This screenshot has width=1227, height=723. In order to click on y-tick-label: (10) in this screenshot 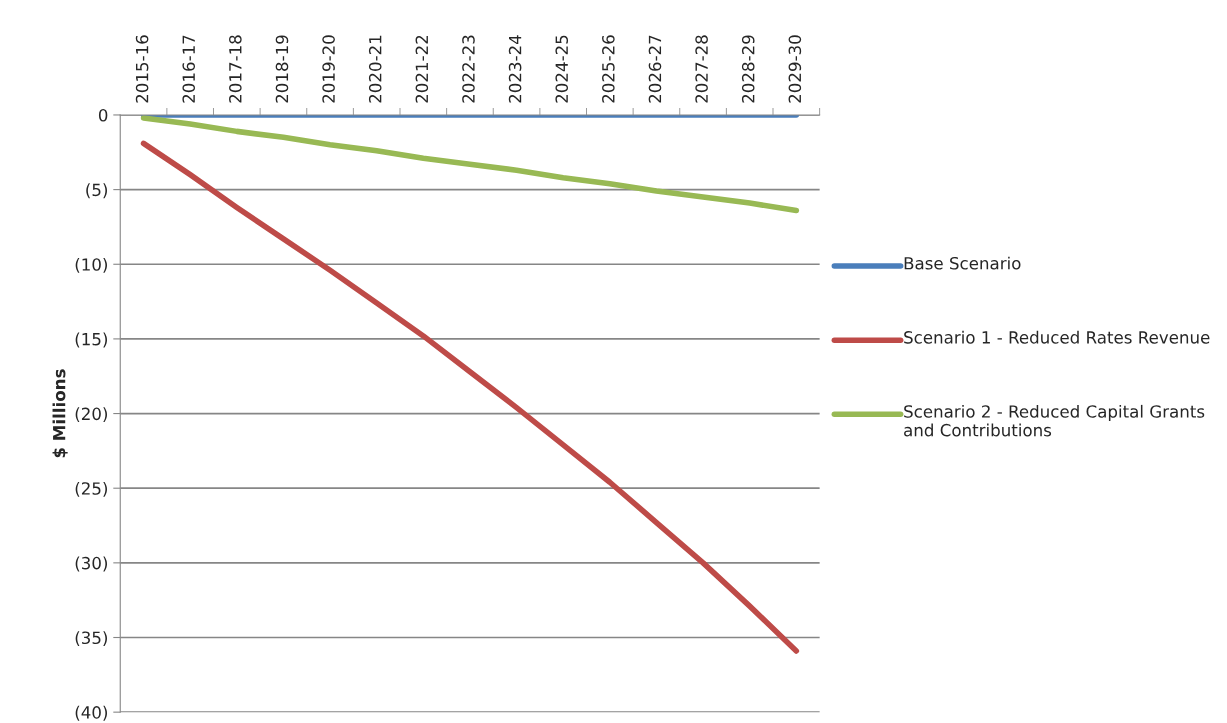, I will do `click(91, 265)`.